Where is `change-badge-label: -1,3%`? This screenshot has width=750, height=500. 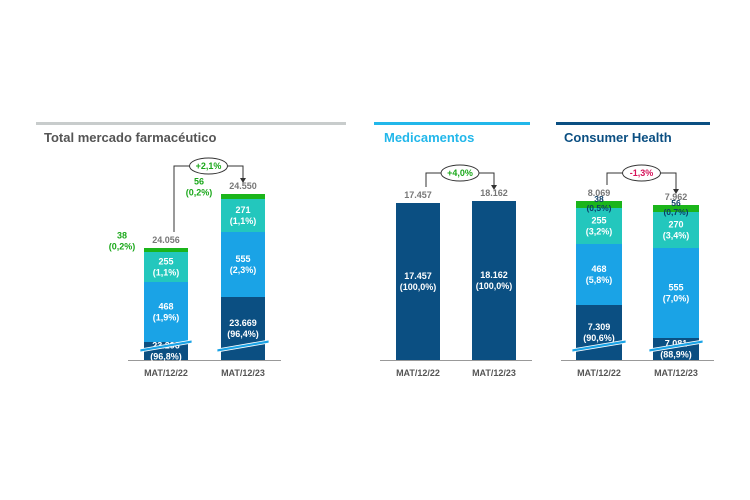
change-badge-label: -1,3% is located at coordinates (642, 173).